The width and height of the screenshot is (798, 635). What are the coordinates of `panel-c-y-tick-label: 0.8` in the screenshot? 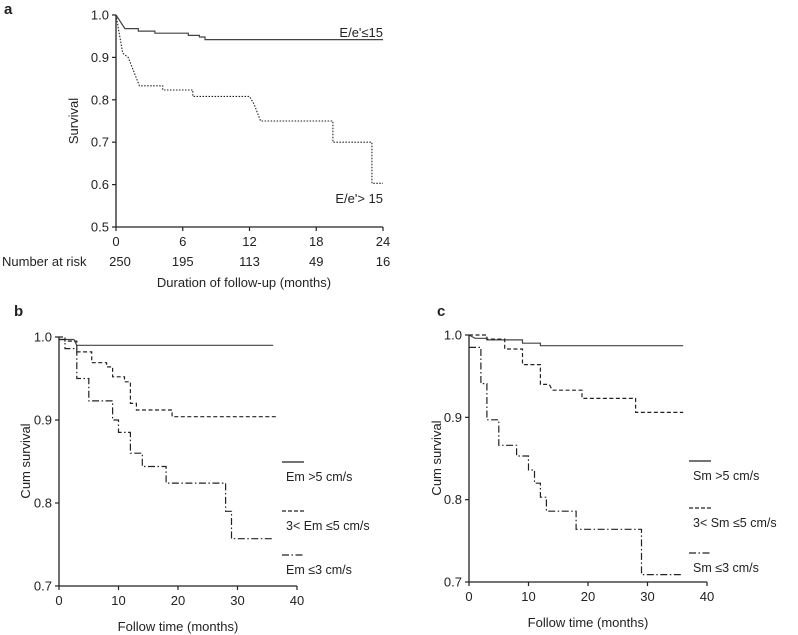 It's located at (453, 499).